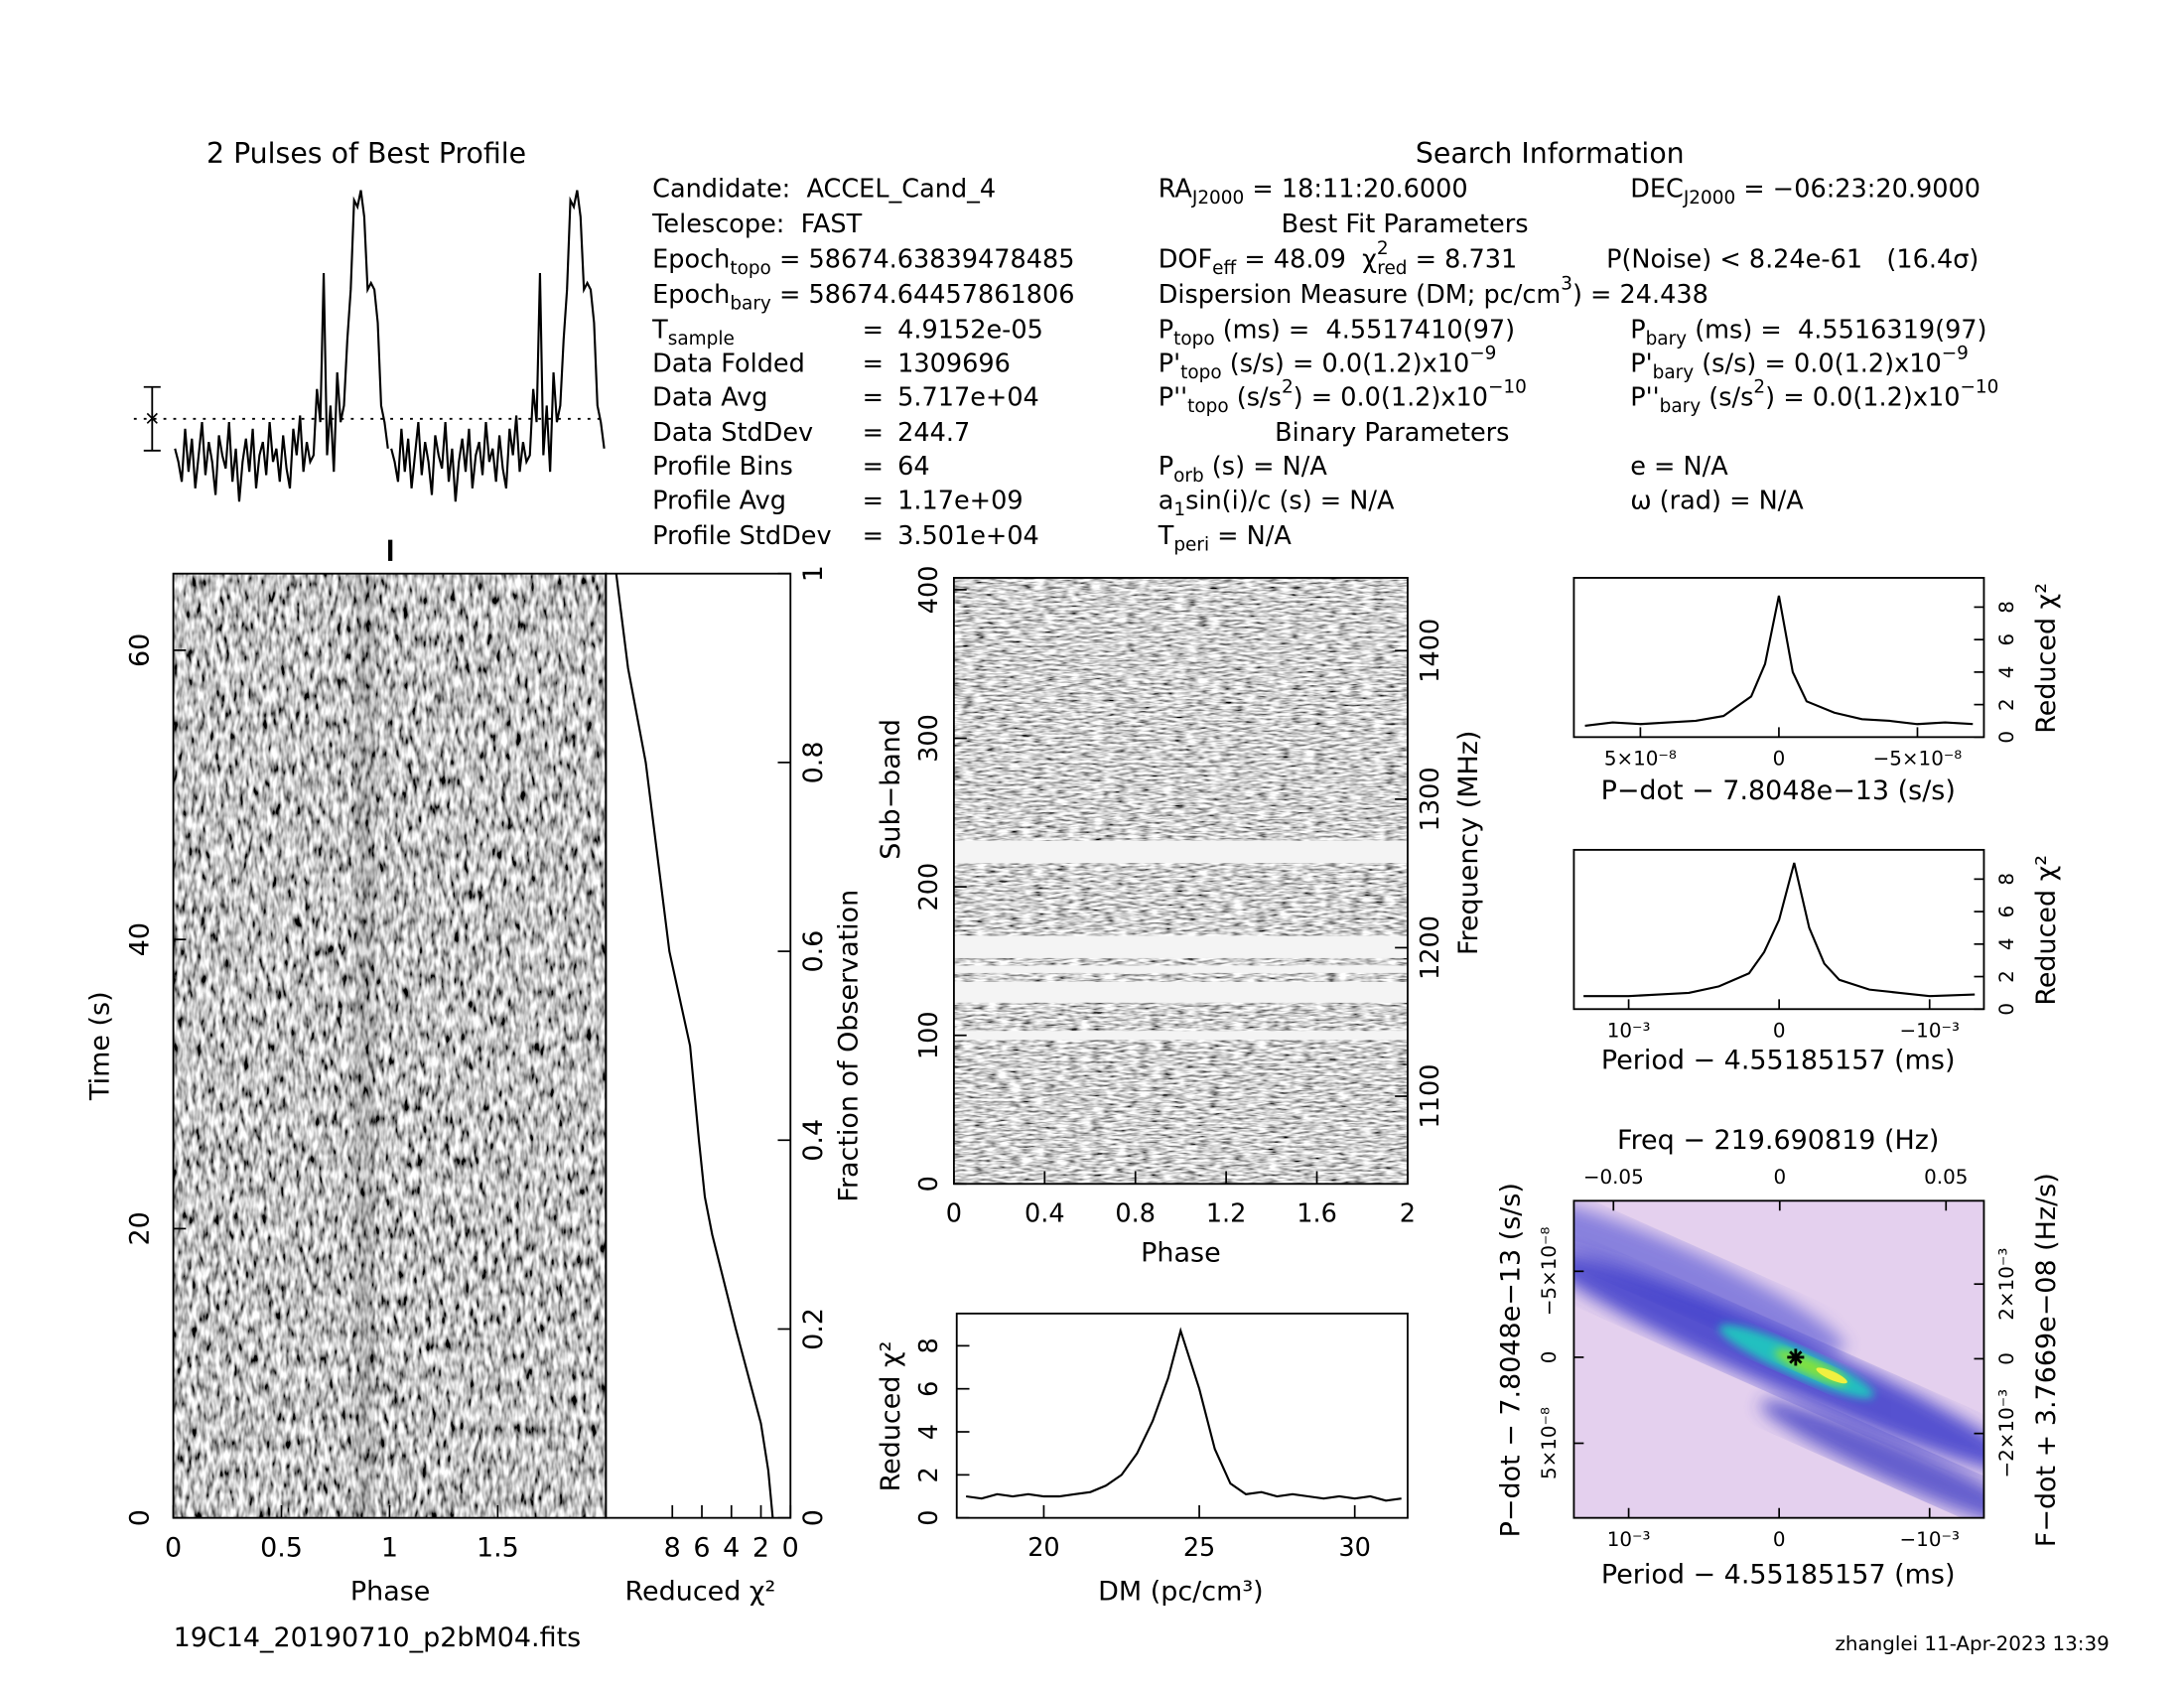  Describe the element at coordinates (1430, 799) in the screenshot. I see `y-tick-label: 1300` at that location.